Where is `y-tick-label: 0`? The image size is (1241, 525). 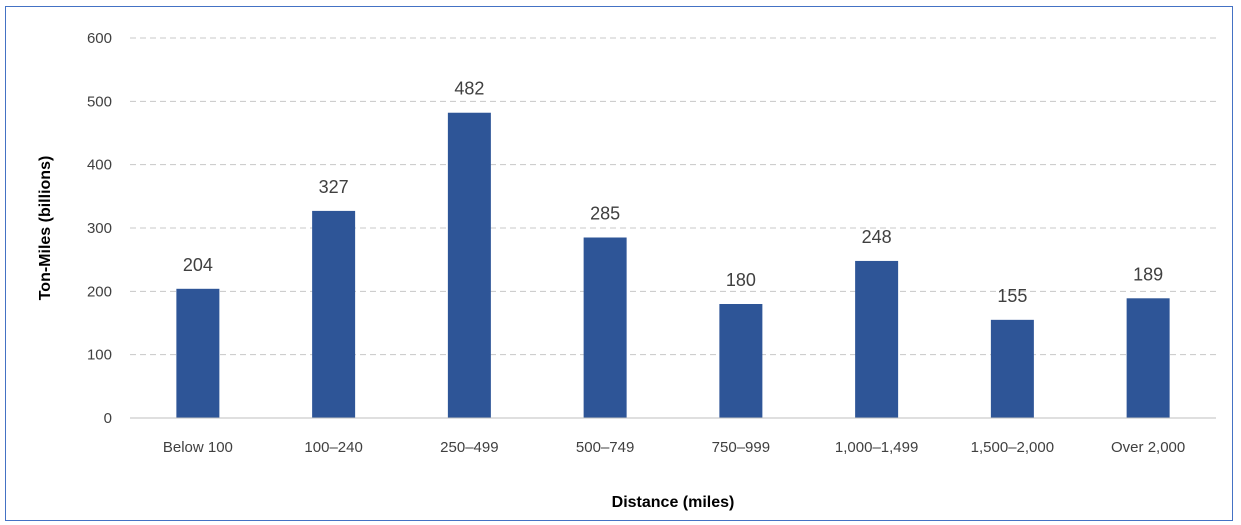
y-tick-label: 0 is located at coordinates (108, 418).